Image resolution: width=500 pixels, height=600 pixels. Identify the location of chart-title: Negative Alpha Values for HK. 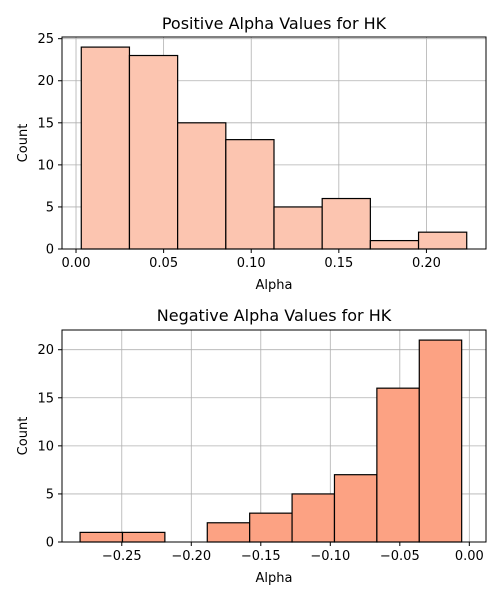
(274, 315).